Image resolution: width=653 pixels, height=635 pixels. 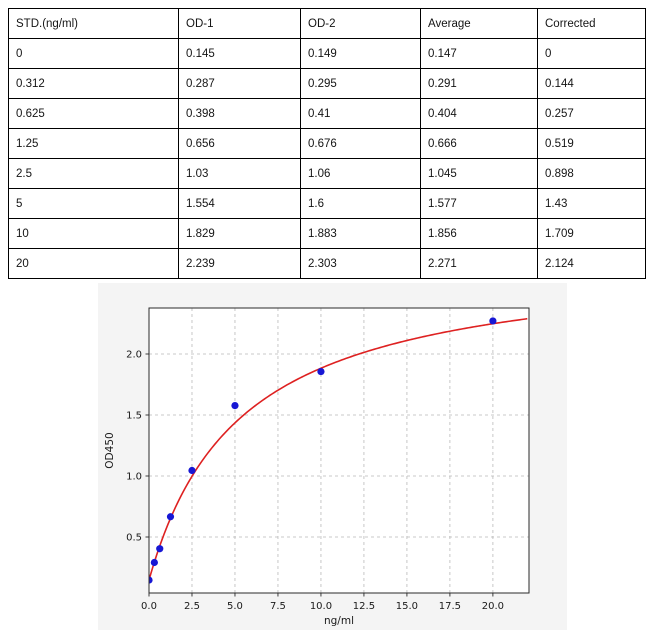 I want to click on table-row: 0.312 0.287 0.295 0.291 0.144, so click(x=327, y=83).